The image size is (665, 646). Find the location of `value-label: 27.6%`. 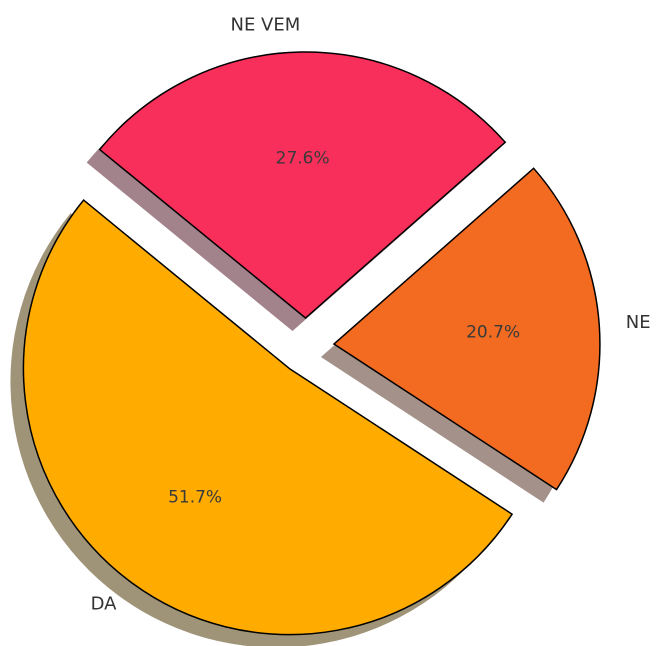

value-label: 27.6% is located at coordinates (303, 158).